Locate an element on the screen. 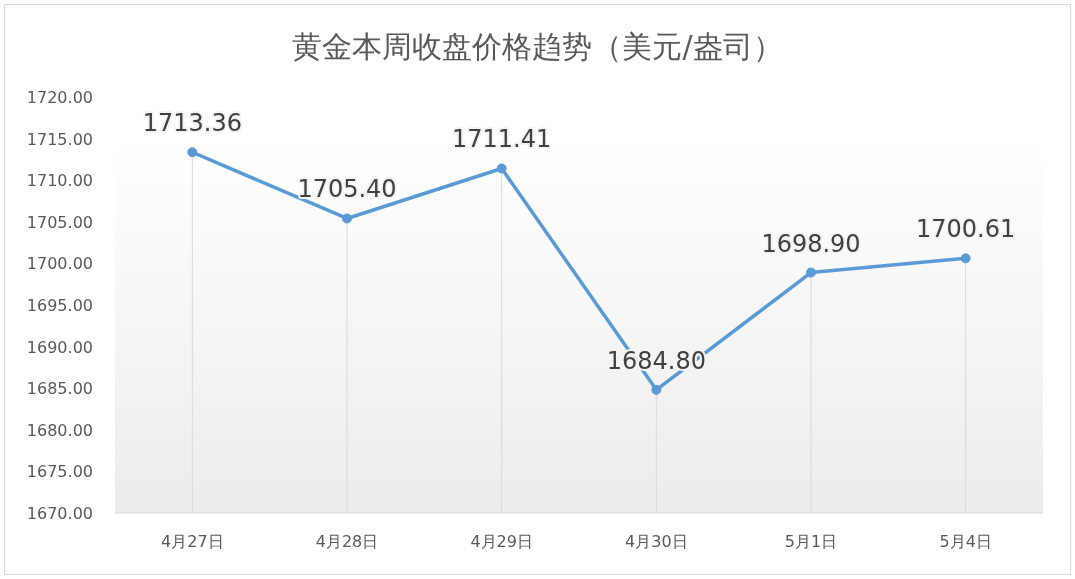  y-tick-label: 1675.00 is located at coordinates (59, 472).